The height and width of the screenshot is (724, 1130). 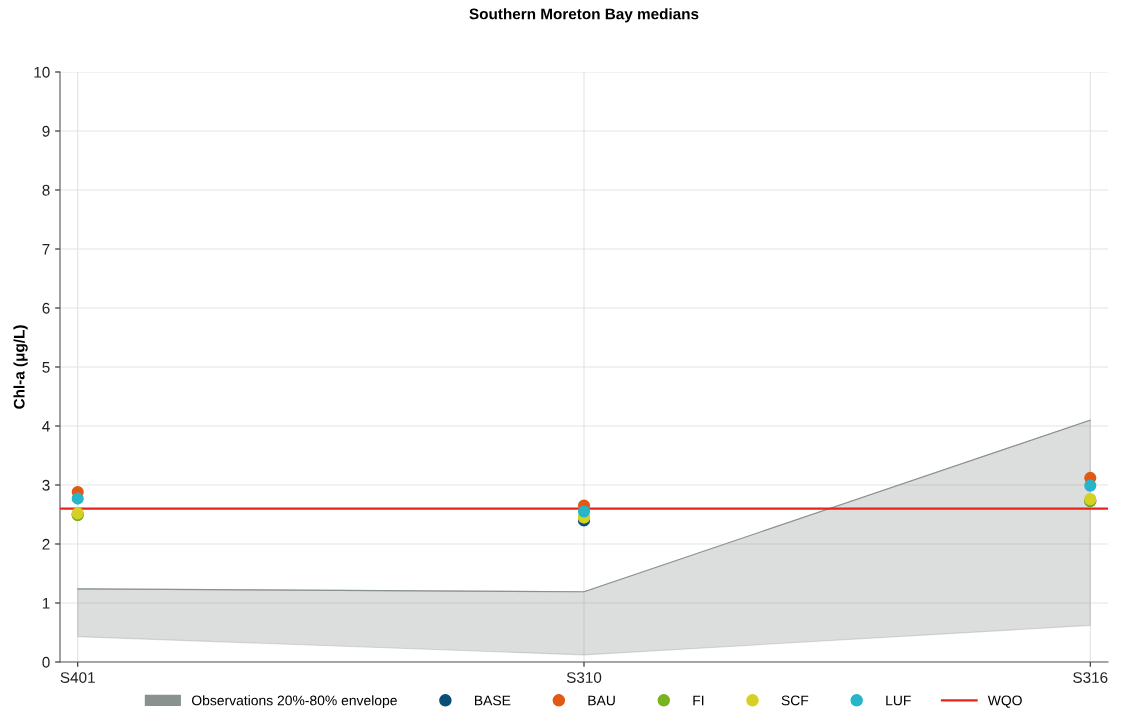 I want to click on y-tick-label: 1, so click(x=46, y=603).